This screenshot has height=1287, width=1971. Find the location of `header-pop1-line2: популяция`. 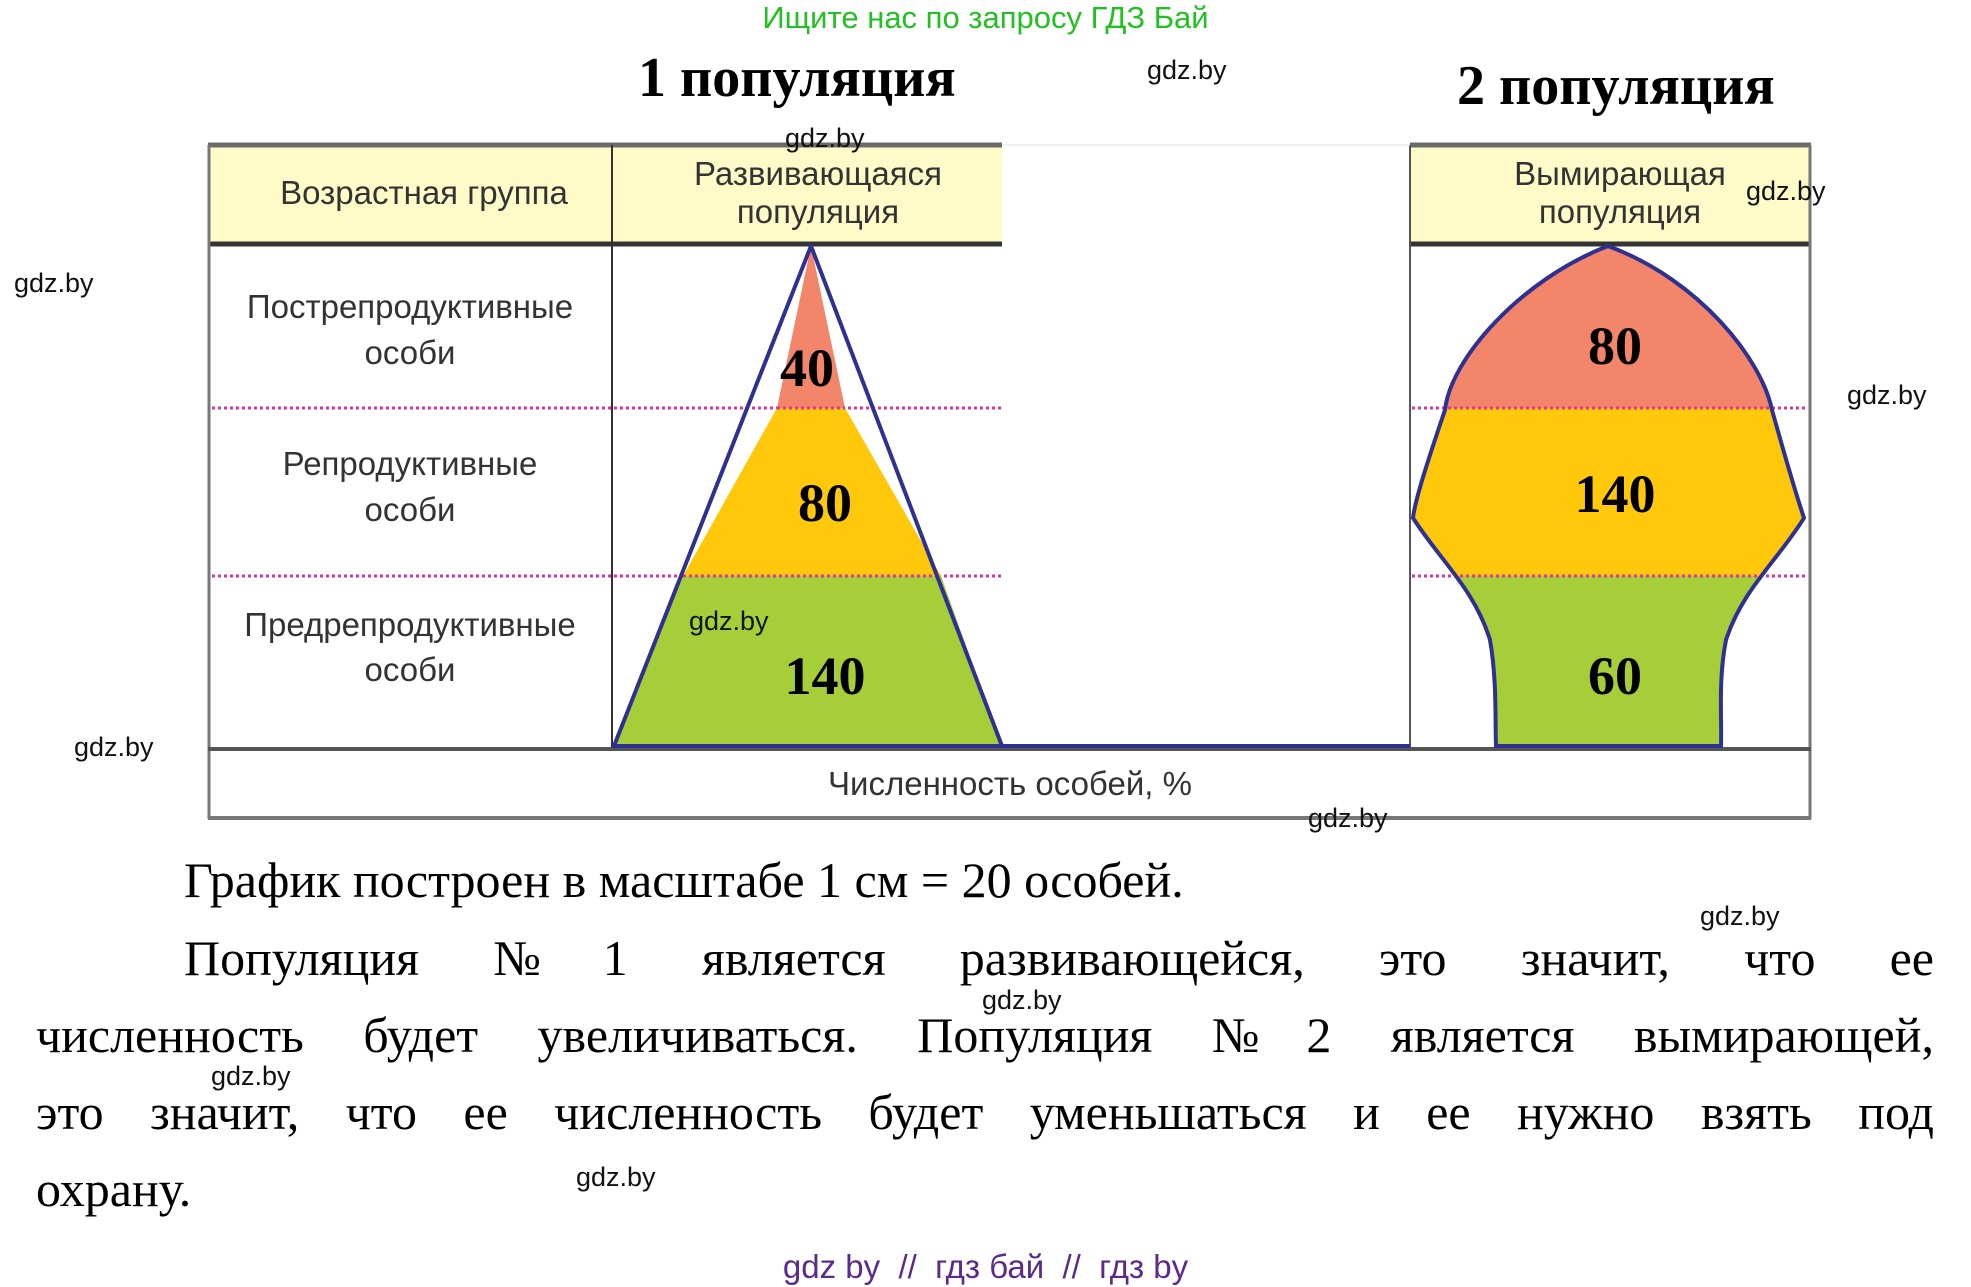

header-pop1-line2: популяция is located at coordinates (818, 211).